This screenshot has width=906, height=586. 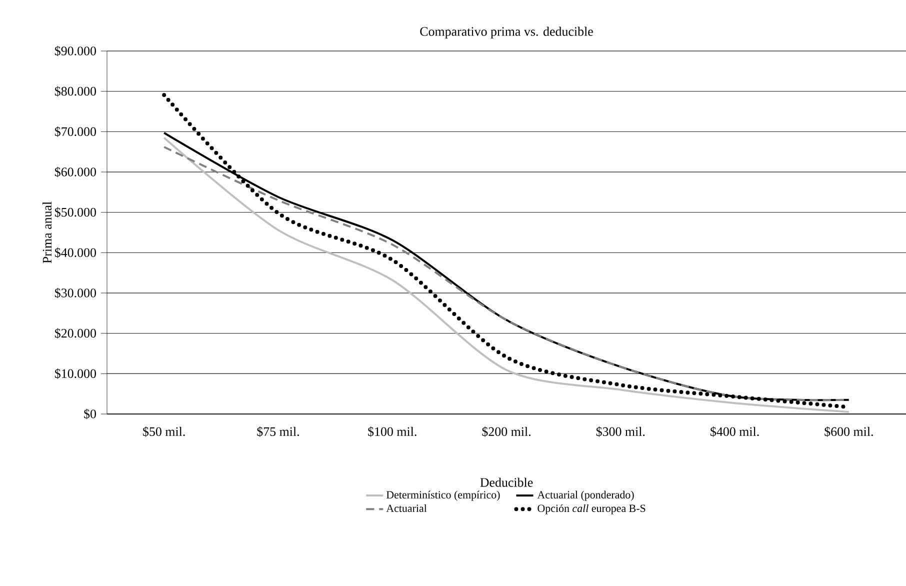 What do you see at coordinates (75, 373) in the screenshot?
I see `y-tick-label: $10.000` at bounding box center [75, 373].